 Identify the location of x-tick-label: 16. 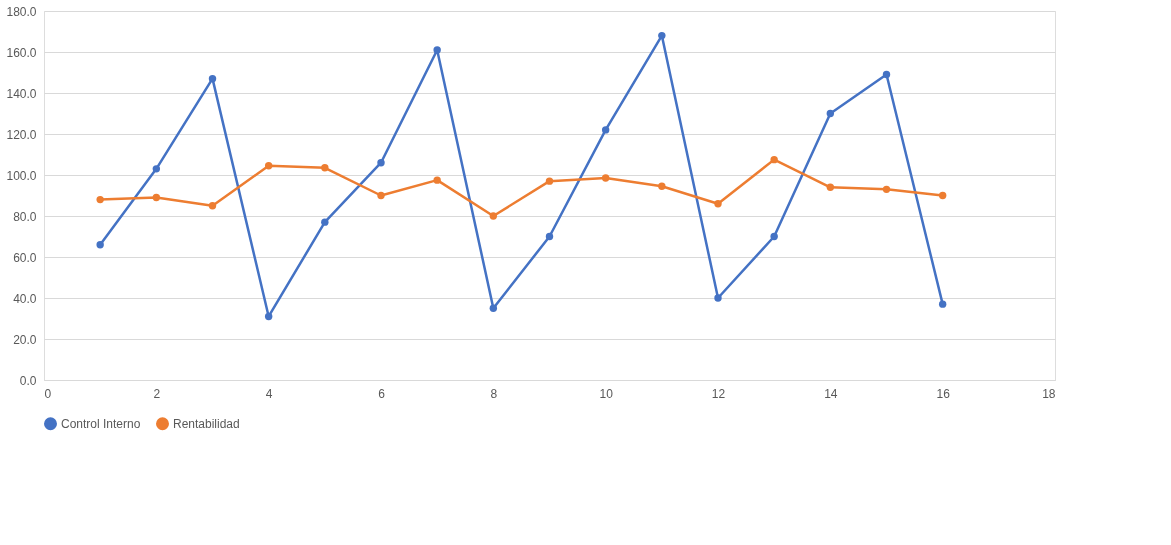
(943, 393).